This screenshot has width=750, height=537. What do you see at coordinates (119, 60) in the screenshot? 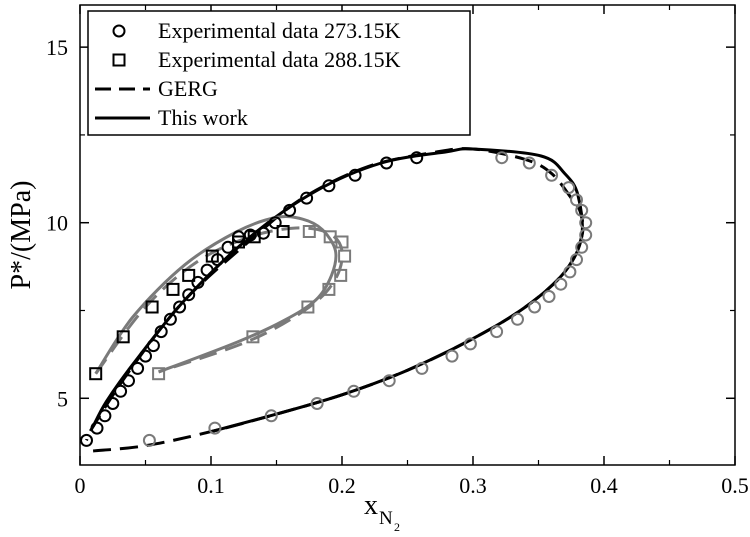
I see `legend-square-marker` at bounding box center [119, 60].